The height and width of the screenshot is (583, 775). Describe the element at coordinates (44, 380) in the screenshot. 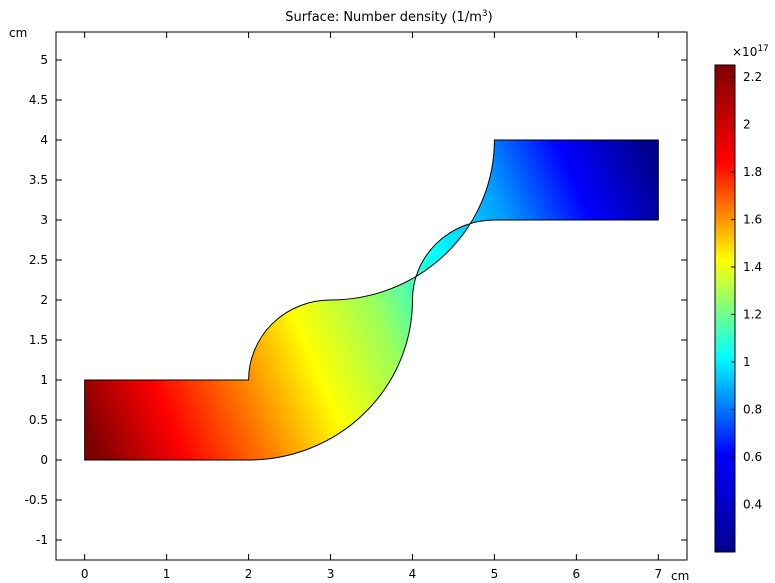

I see `y-tick-label: 1` at that location.